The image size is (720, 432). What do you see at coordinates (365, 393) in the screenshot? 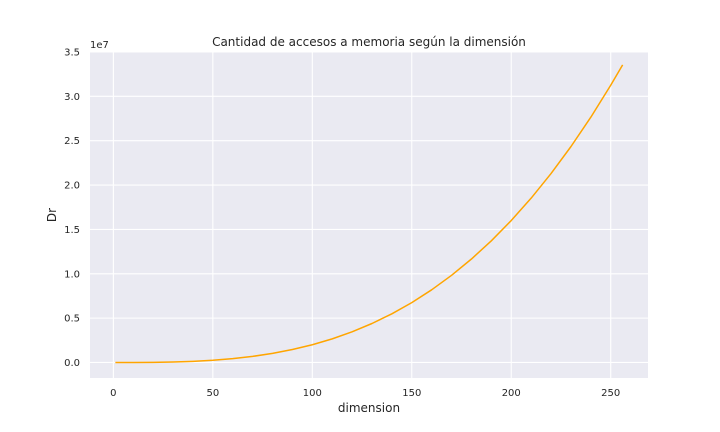
I see `x-tick-labels: 0 50 100 150 200 250` at bounding box center [365, 393].